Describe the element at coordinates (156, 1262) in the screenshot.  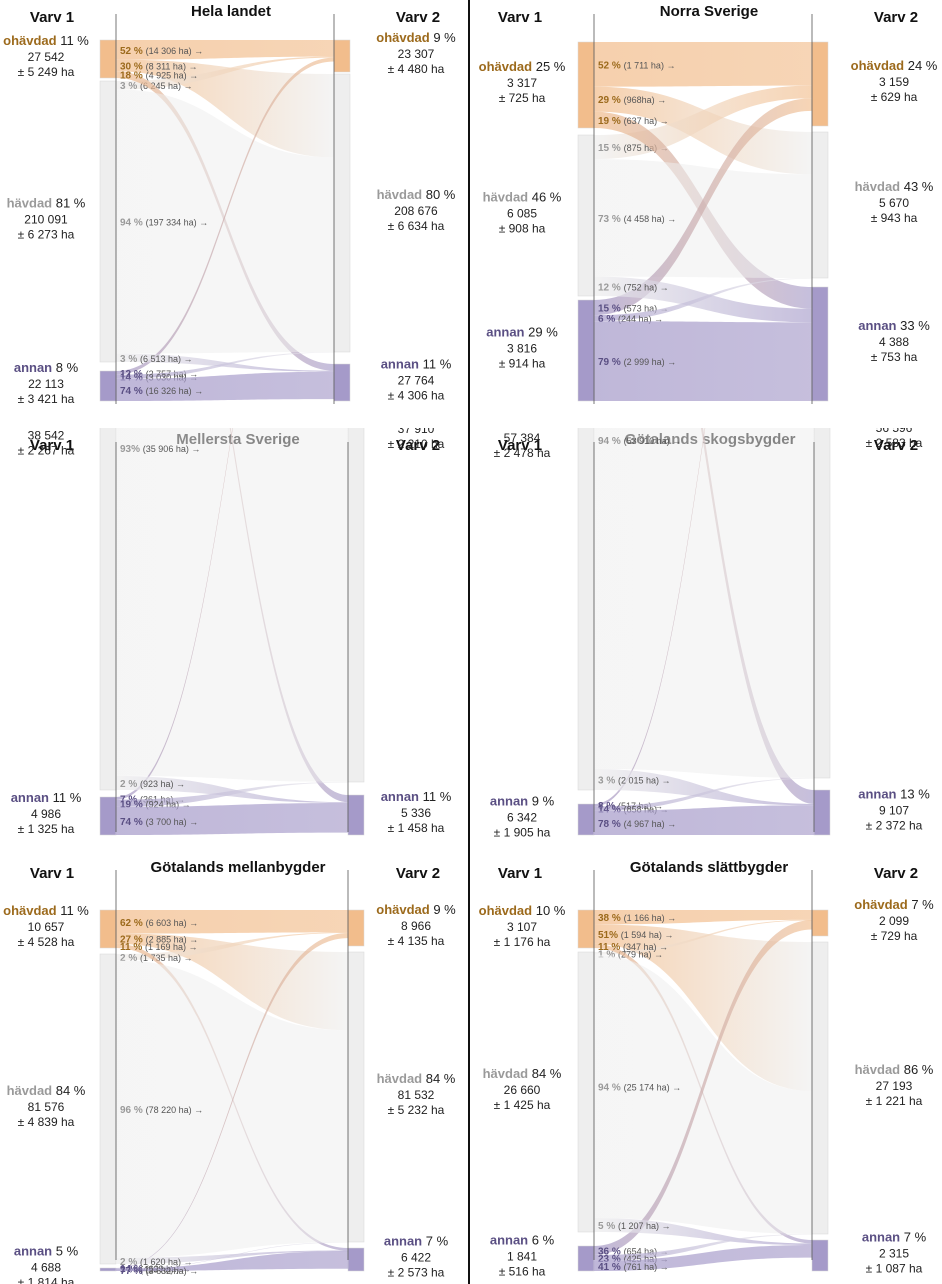
I see `flow-label-havdad-to-annan: 2 % (1 620 ha) →` at that location.